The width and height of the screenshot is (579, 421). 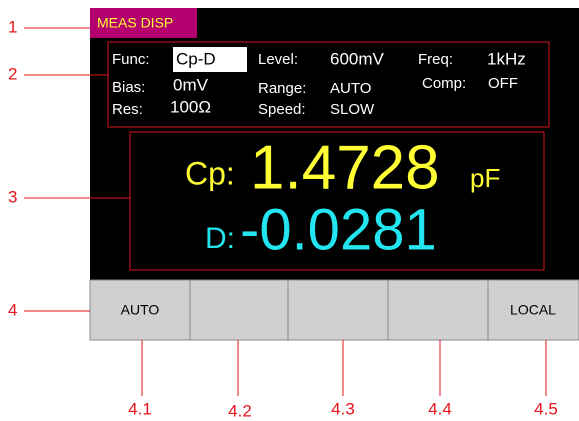 What do you see at coordinates (140, 408) in the screenshot?
I see `callout: 4.1` at bounding box center [140, 408].